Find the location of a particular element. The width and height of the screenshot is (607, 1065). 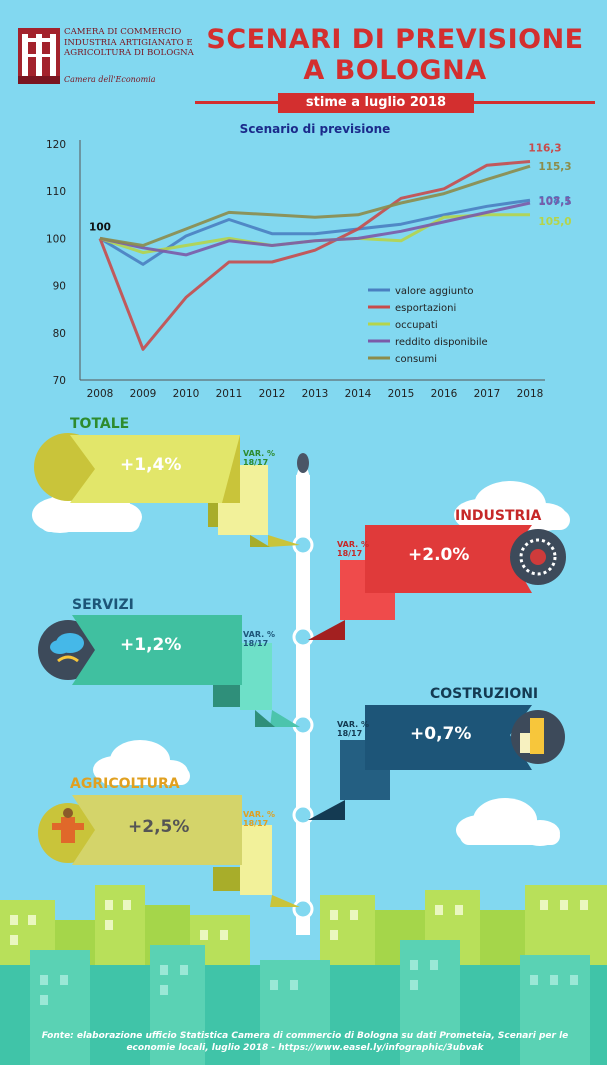

totale-banner is located at coordinates (155, 469).